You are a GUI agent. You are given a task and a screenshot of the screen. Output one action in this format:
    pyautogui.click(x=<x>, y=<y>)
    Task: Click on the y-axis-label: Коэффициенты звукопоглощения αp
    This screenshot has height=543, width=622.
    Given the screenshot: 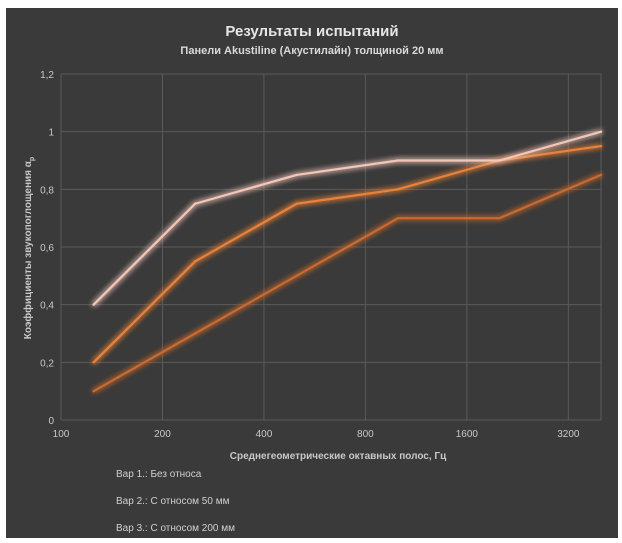 What is the action you would take?
    pyautogui.click(x=29, y=248)
    